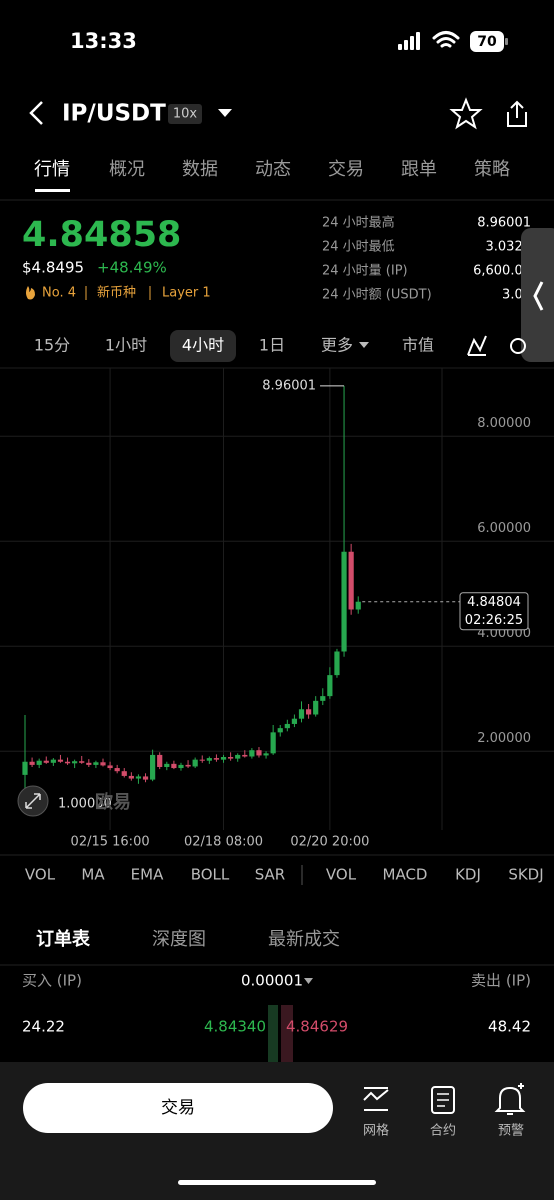 The image size is (554, 1200). What do you see at coordinates (492, 169) in the screenshot?
I see `tab: 策略` at bounding box center [492, 169].